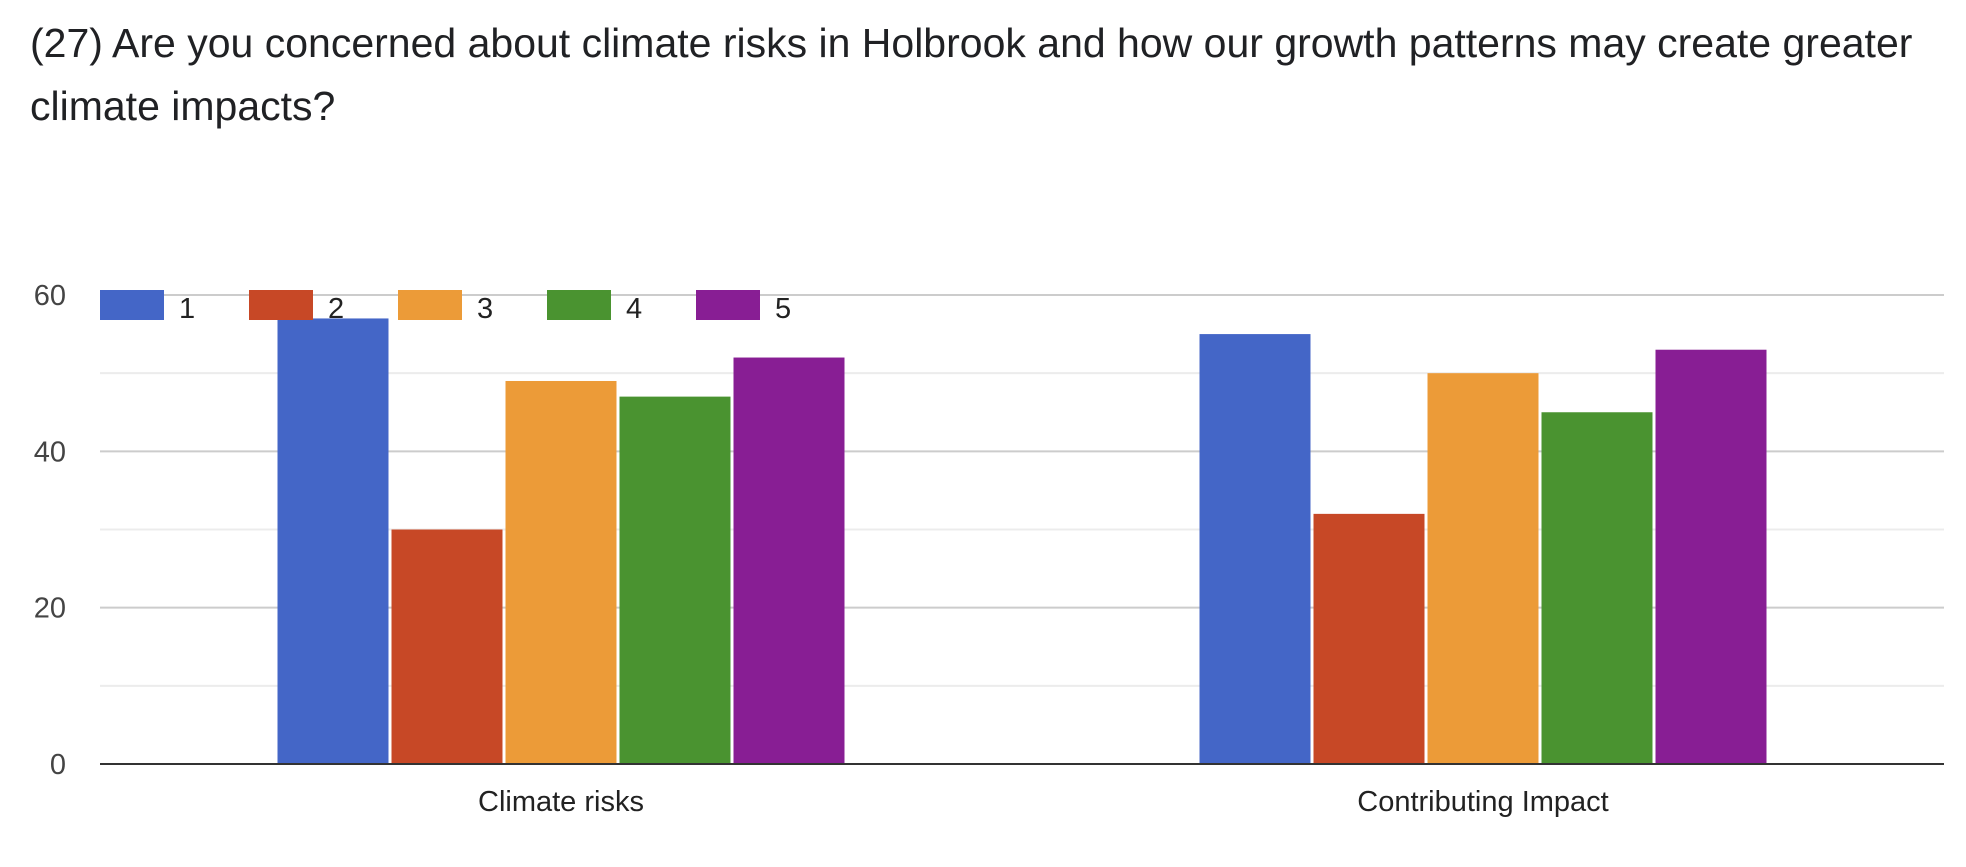 This screenshot has height=867, width=1966. I want to click on legend-layer: 1 2 3 4 5, so click(445, 307).